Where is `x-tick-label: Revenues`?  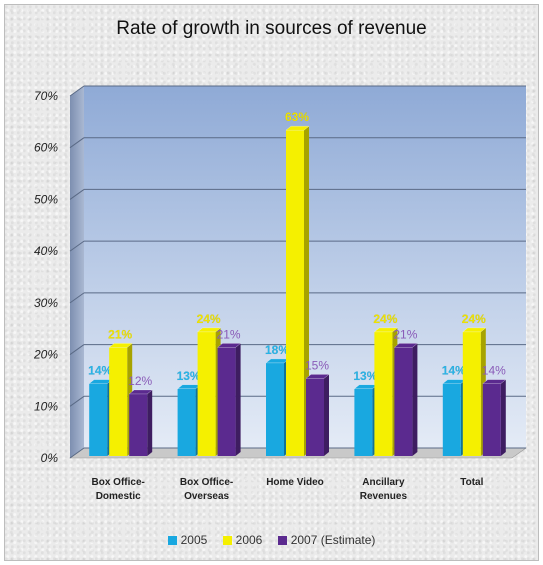
x-tick-label: Revenues is located at coordinates (384, 496).